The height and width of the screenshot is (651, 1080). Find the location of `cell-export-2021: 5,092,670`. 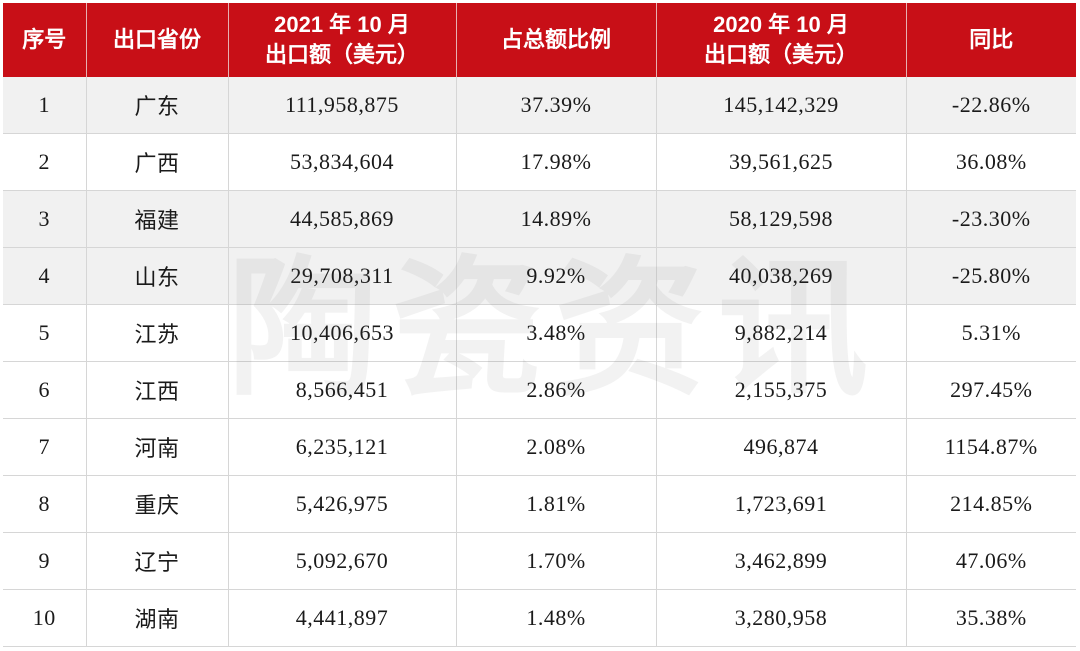

cell-export-2021: 5,092,670 is located at coordinates (341, 561).